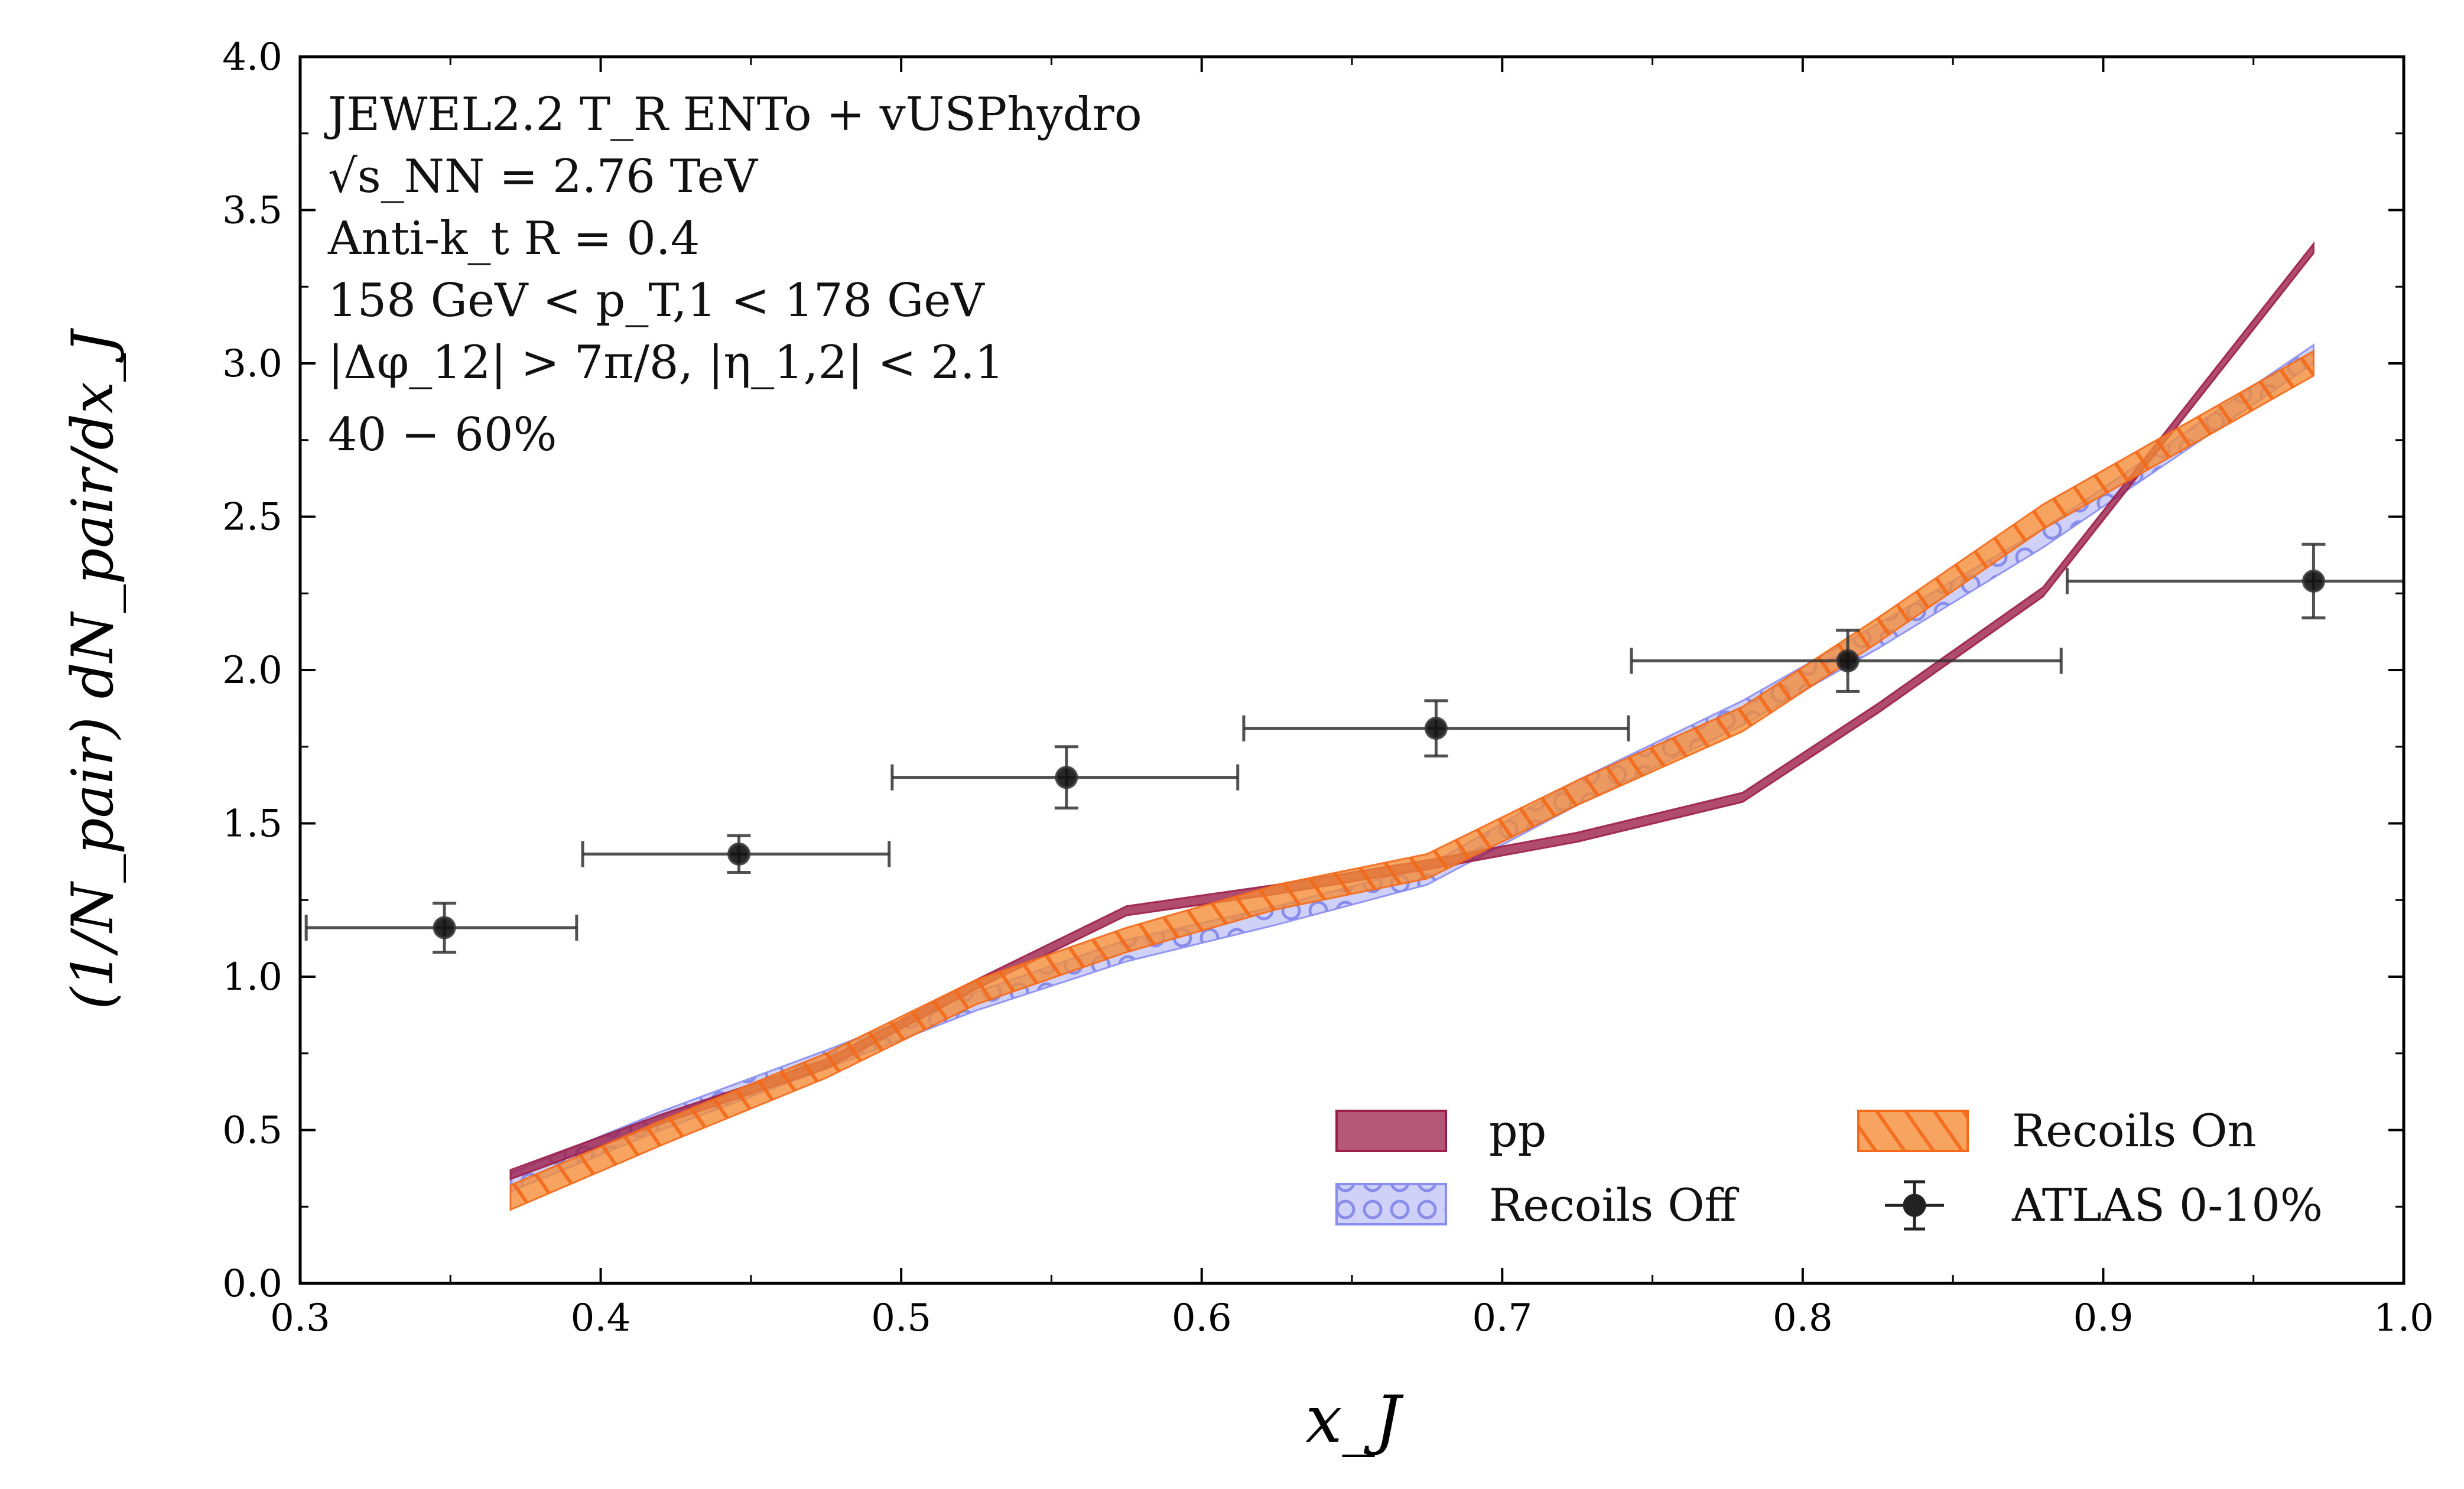 The width and height of the screenshot is (2464, 1489). I want to click on annotation-line-5: |Δφ_12| > 7π/8, |η_1,2| < 2.1, so click(666, 362).